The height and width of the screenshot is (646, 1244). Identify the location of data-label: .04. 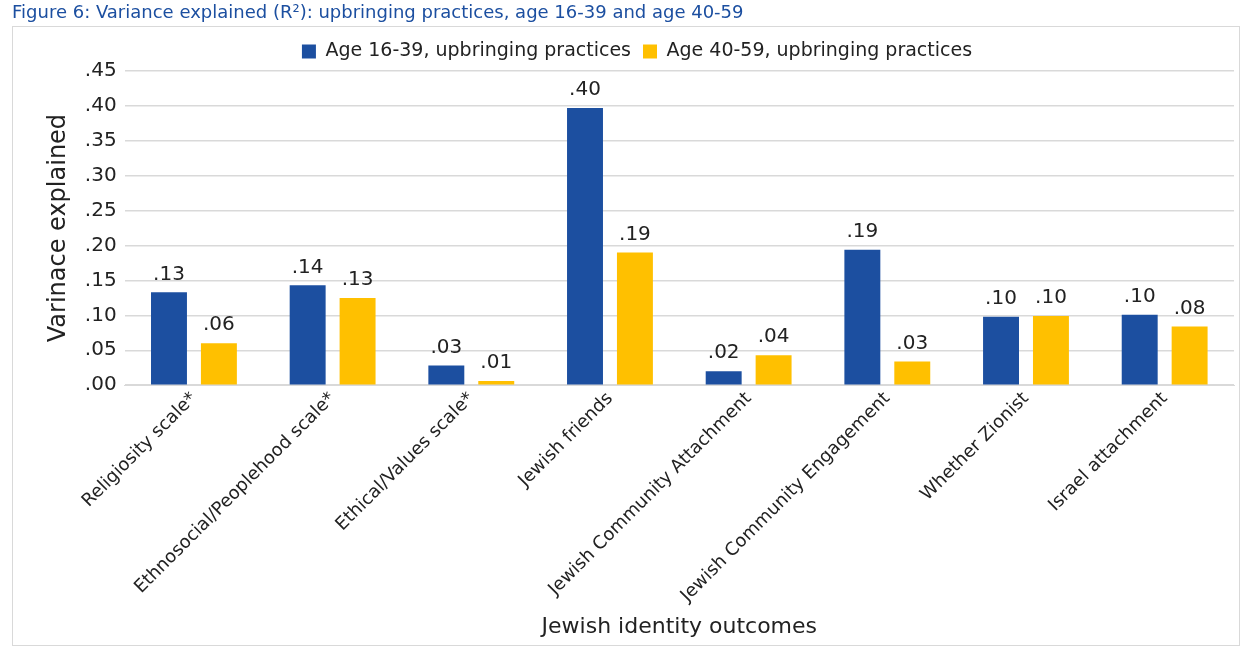
(773, 335).